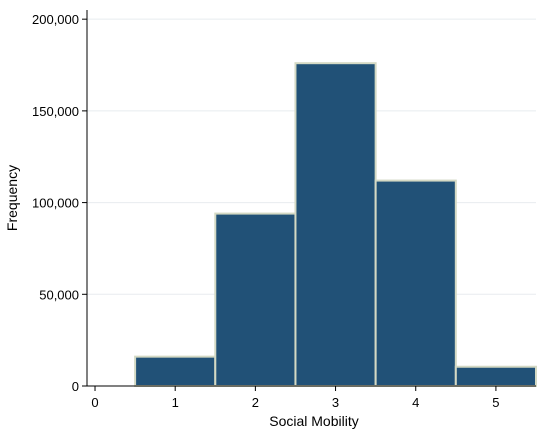 This screenshot has width=548, height=434. What do you see at coordinates (335, 402) in the screenshot?
I see `x-tick-label: 3` at bounding box center [335, 402].